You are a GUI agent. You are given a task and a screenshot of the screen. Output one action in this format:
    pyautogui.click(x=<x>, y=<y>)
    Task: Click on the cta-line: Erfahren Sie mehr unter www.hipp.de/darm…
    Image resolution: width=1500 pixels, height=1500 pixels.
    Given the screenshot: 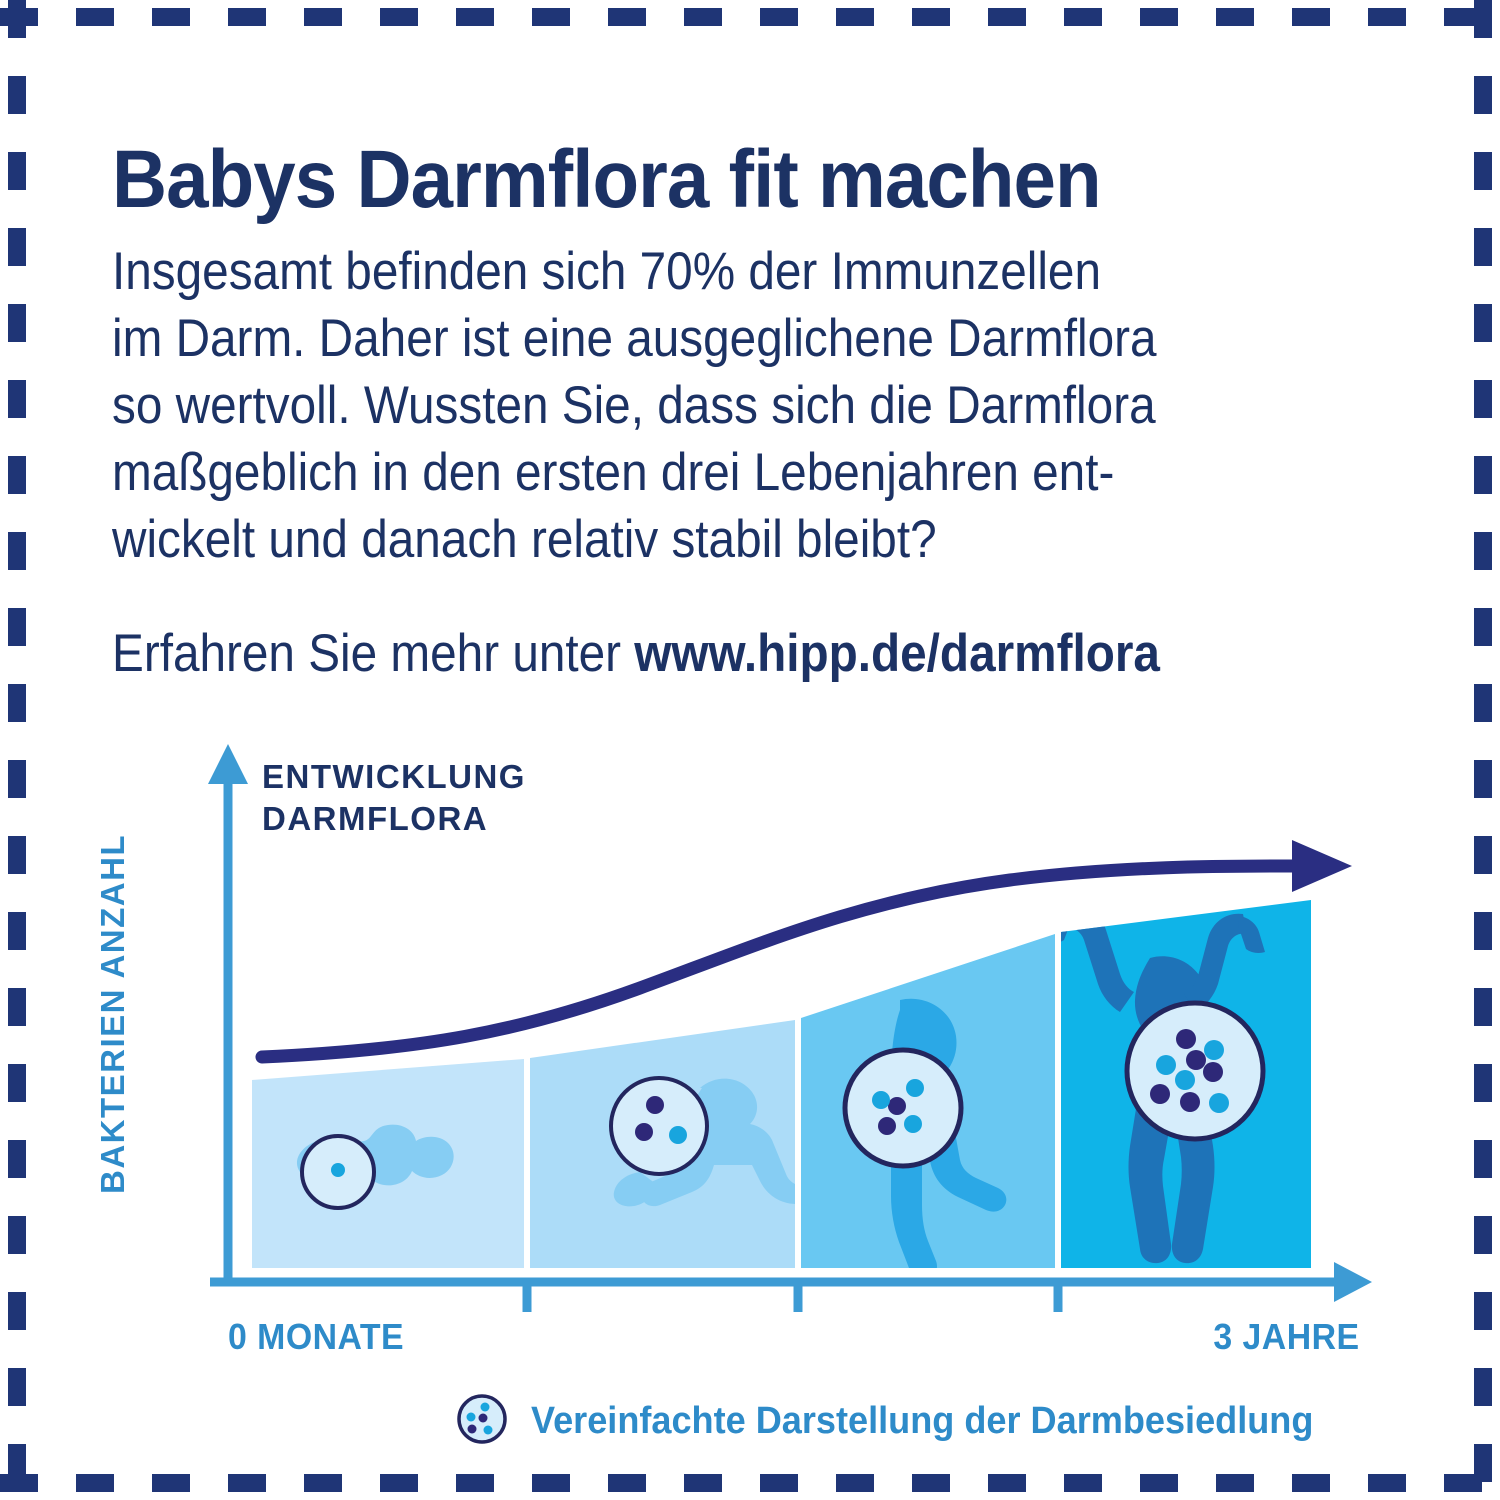 What is the action you would take?
    pyautogui.click(x=715, y=654)
    